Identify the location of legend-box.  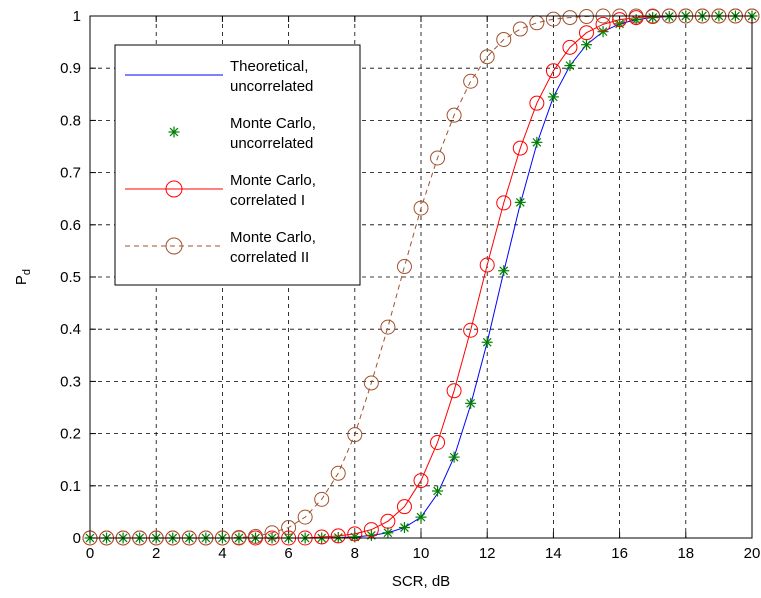
(237, 165).